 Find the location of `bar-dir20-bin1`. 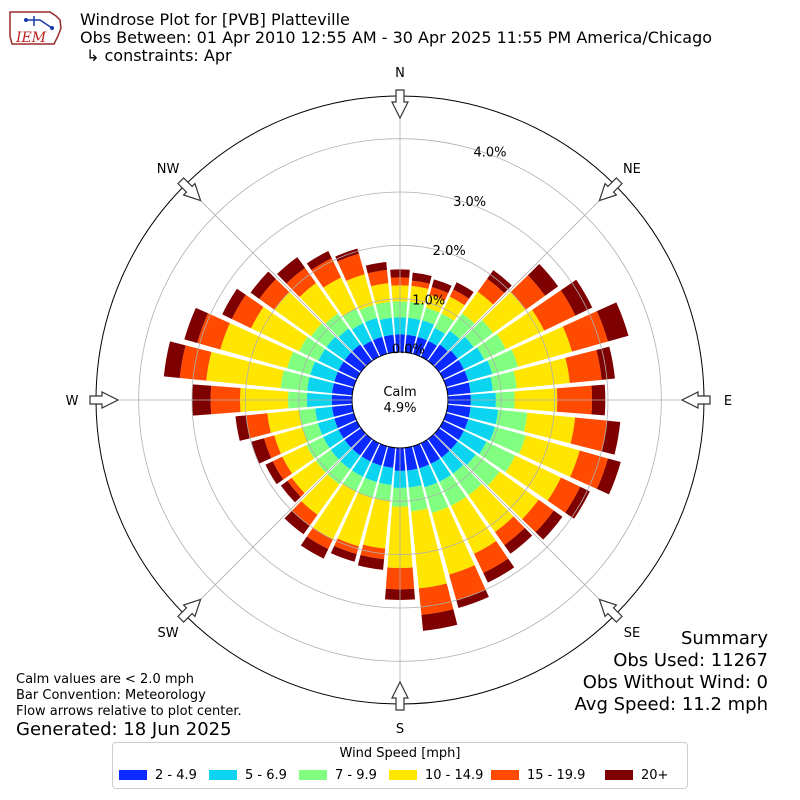

bar-dir20-bin1 is located at coordinates (426, 330).